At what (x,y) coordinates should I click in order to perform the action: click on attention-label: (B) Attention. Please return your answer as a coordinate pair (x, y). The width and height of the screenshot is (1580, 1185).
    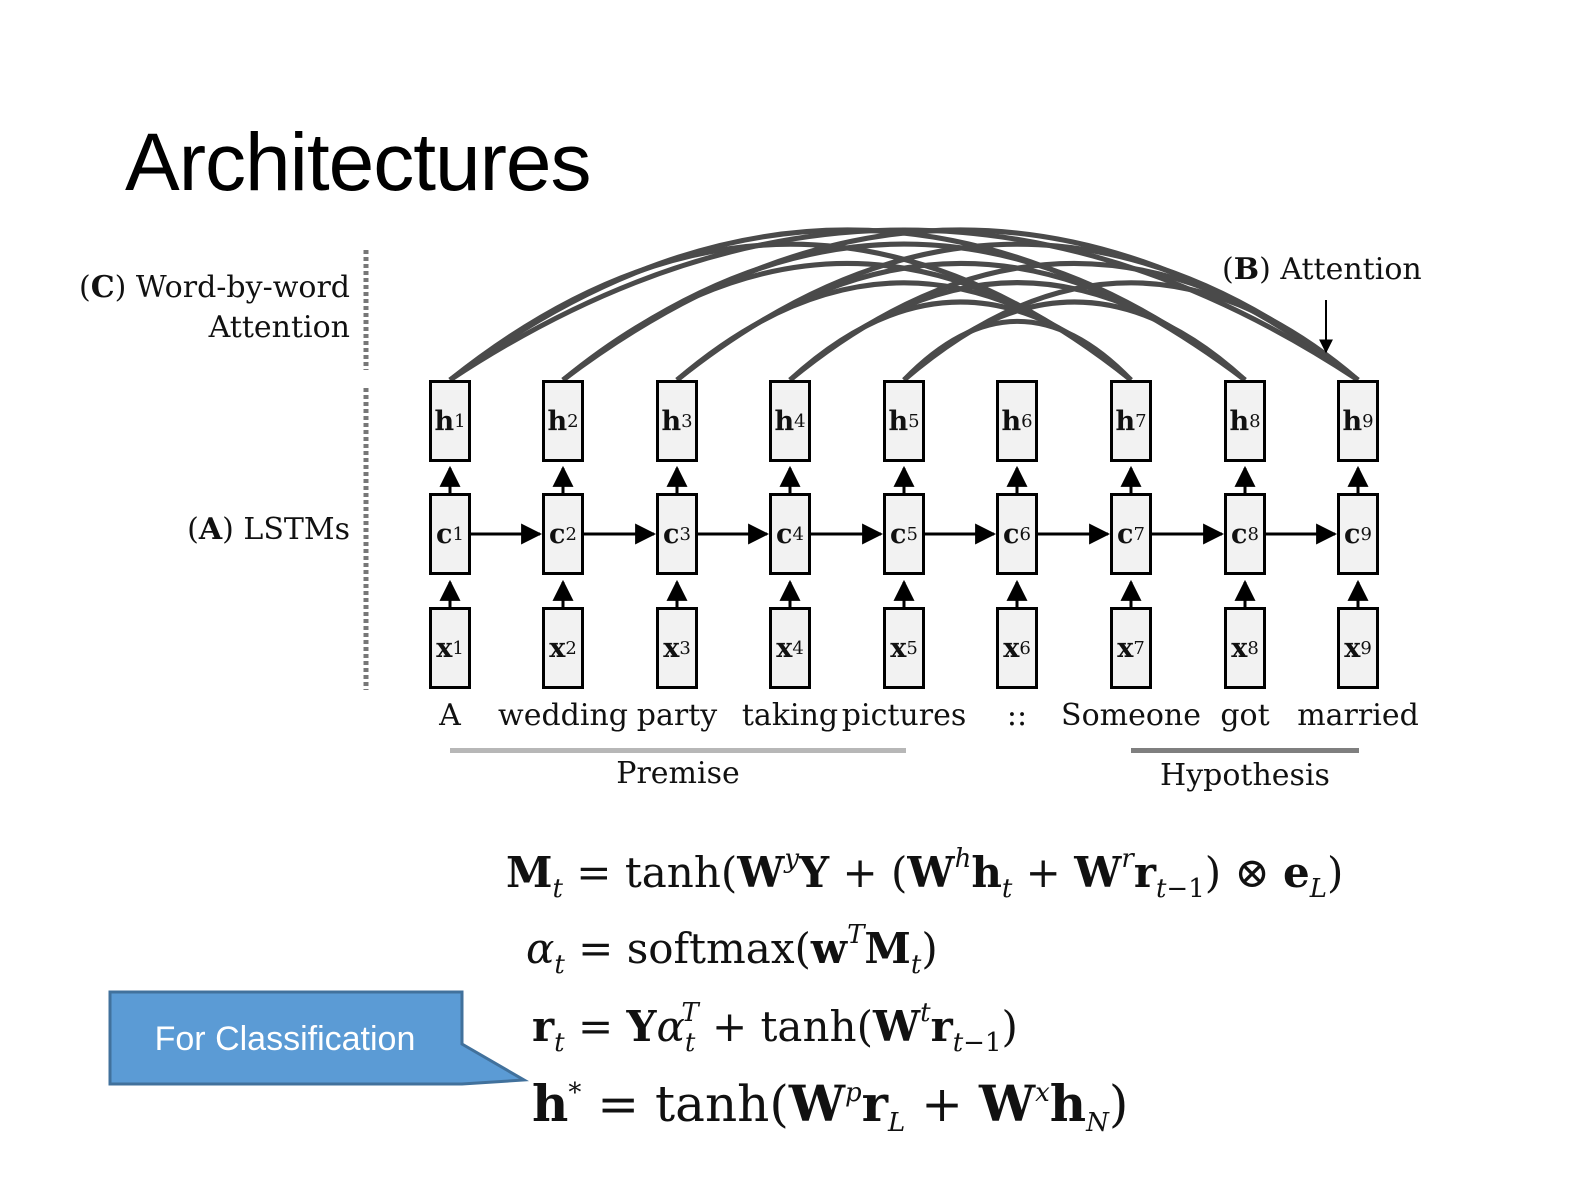
    Looking at the image, I should click on (1322, 269).